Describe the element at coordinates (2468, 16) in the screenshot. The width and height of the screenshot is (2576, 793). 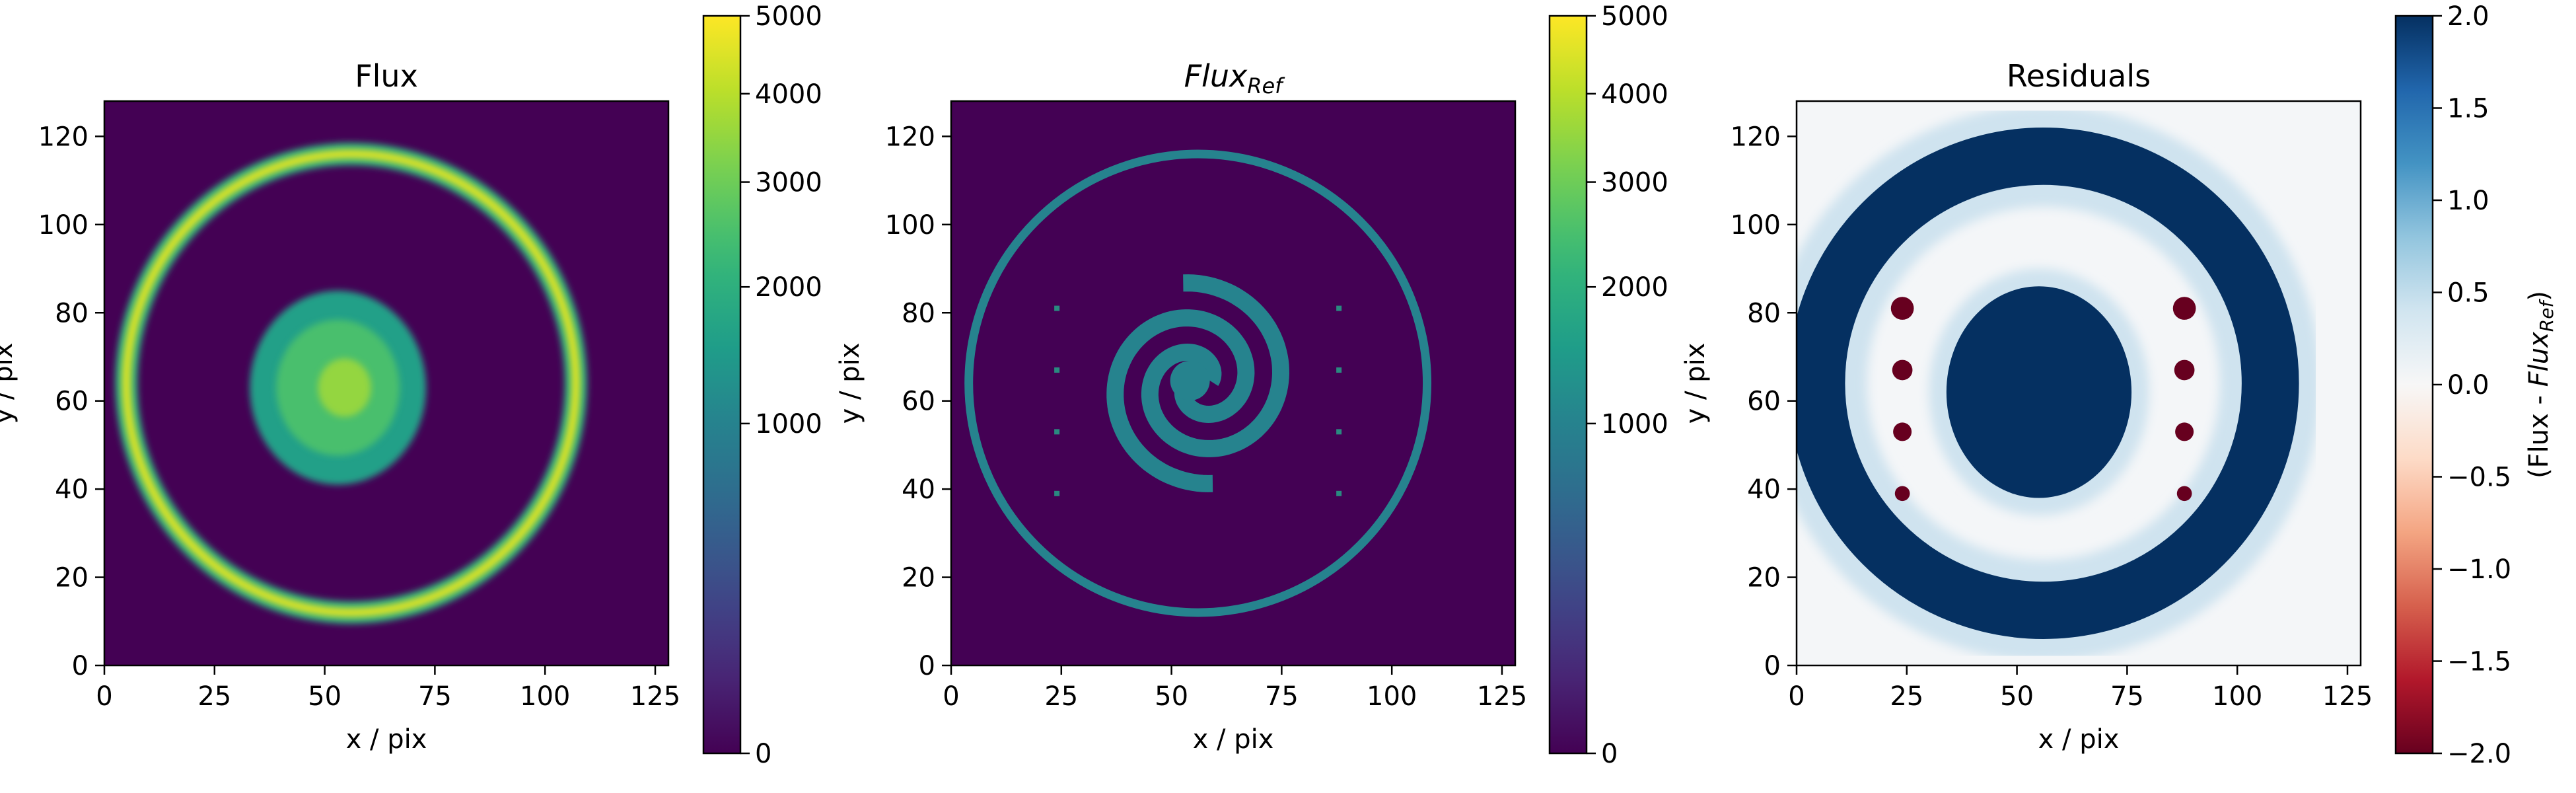
I see `colorbar-tick-label: 2.0` at that location.